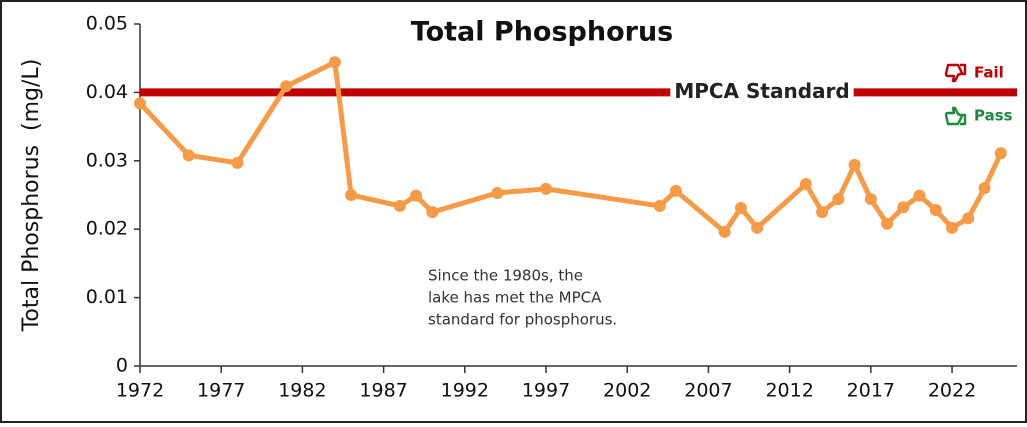  Describe the element at coordinates (789, 391) in the screenshot. I see `x-tick-label: 2012` at that location.